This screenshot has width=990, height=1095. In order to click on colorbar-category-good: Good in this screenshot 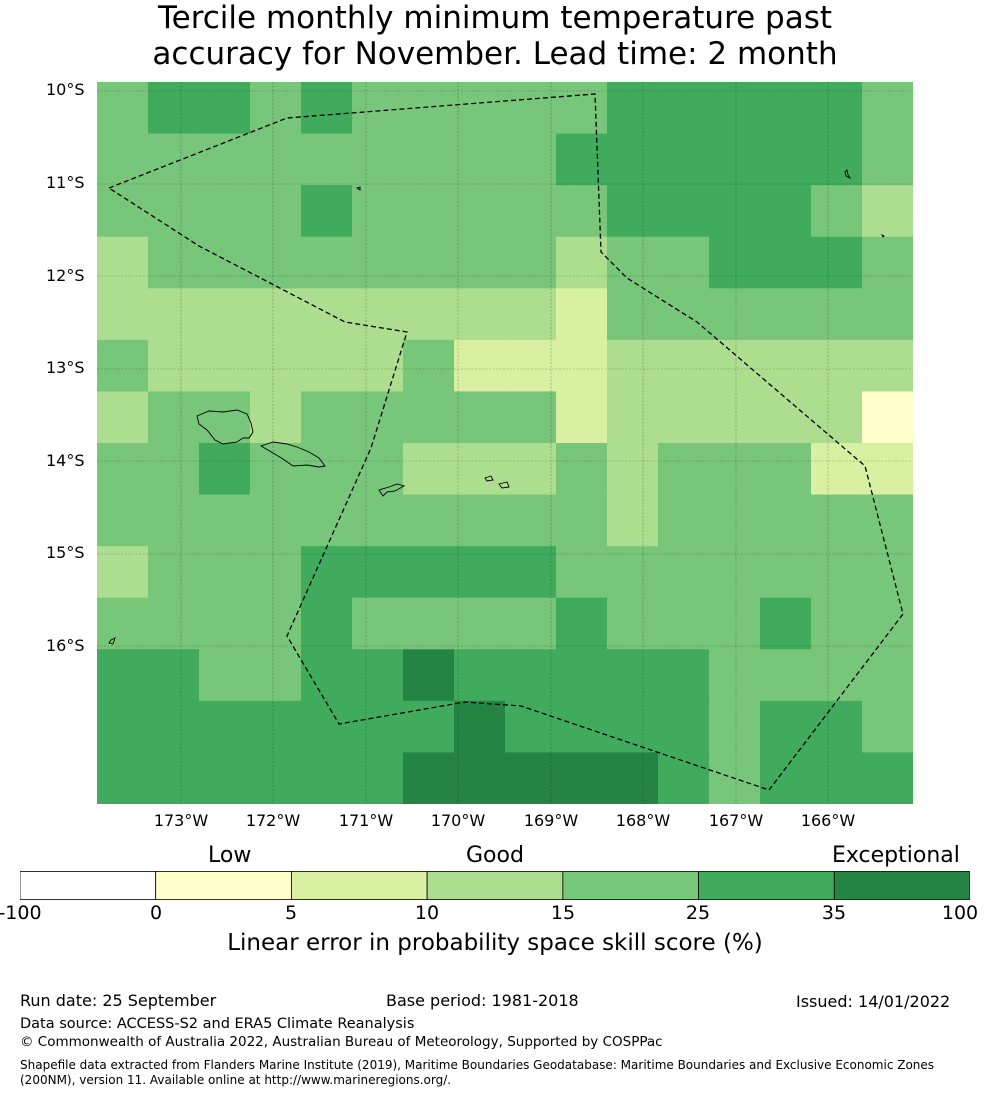, I will do `click(495, 855)`.